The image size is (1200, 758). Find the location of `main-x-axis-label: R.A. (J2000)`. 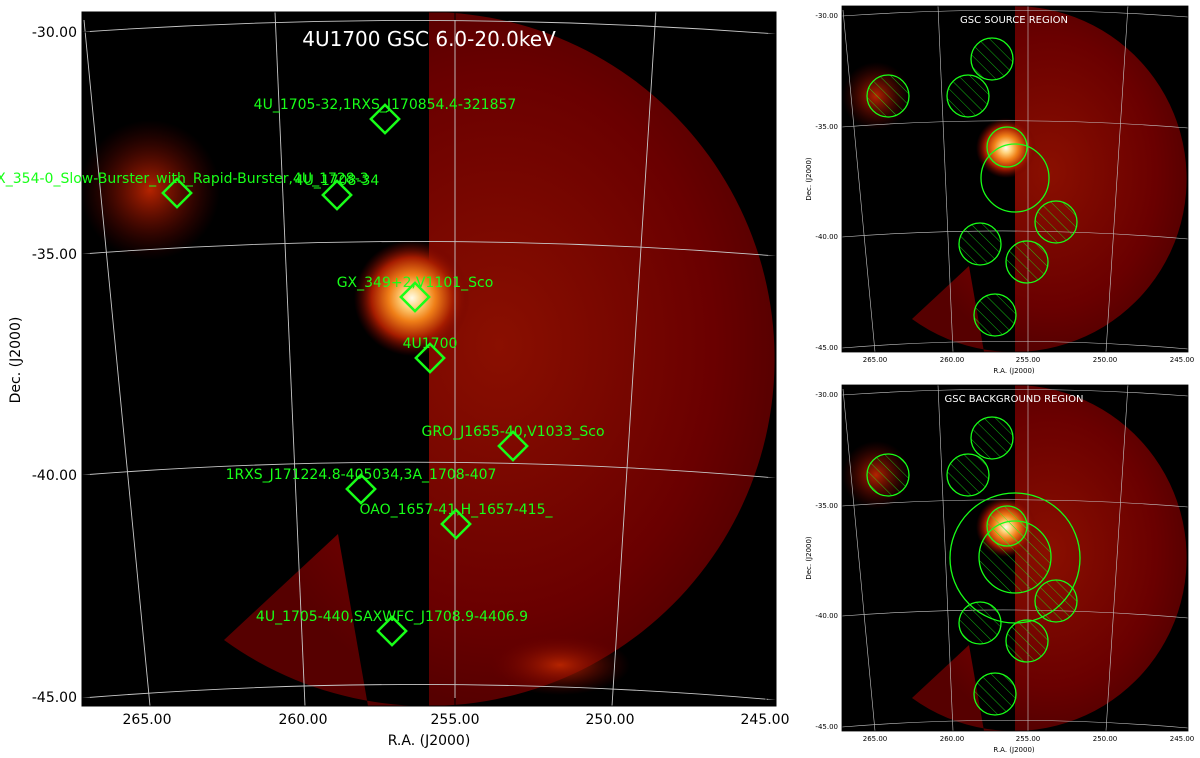

main-x-axis-label: R.A. (J2000) is located at coordinates (429, 741).